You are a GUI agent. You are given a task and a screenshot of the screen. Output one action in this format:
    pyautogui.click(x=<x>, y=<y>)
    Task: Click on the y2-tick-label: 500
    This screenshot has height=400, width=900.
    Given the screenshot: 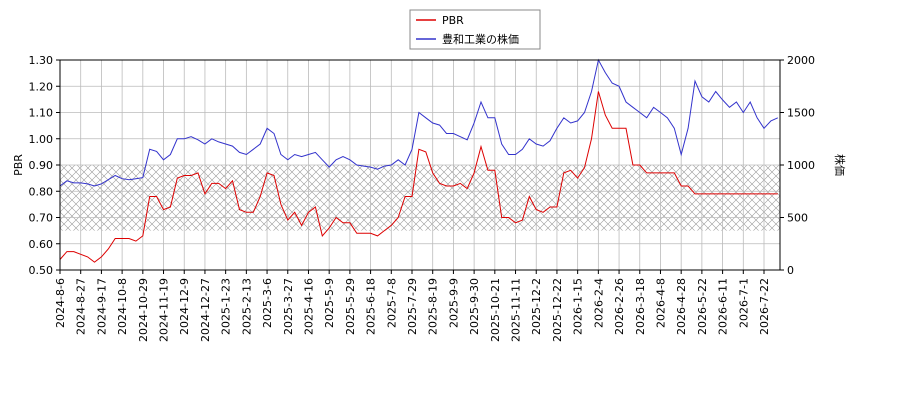 What is the action you would take?
    pyautogui.click(x=797, y=218)
    